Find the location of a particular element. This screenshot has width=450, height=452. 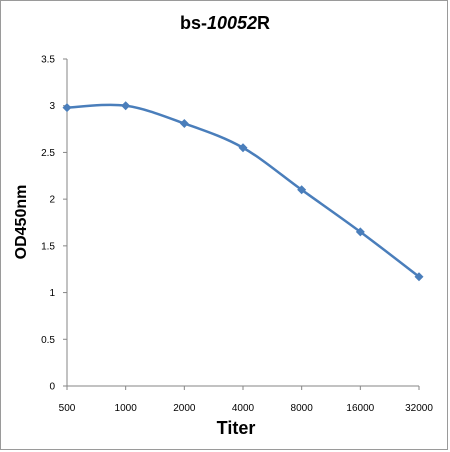

y-tick-label: 0.5 is located at coordinates (48, 340).